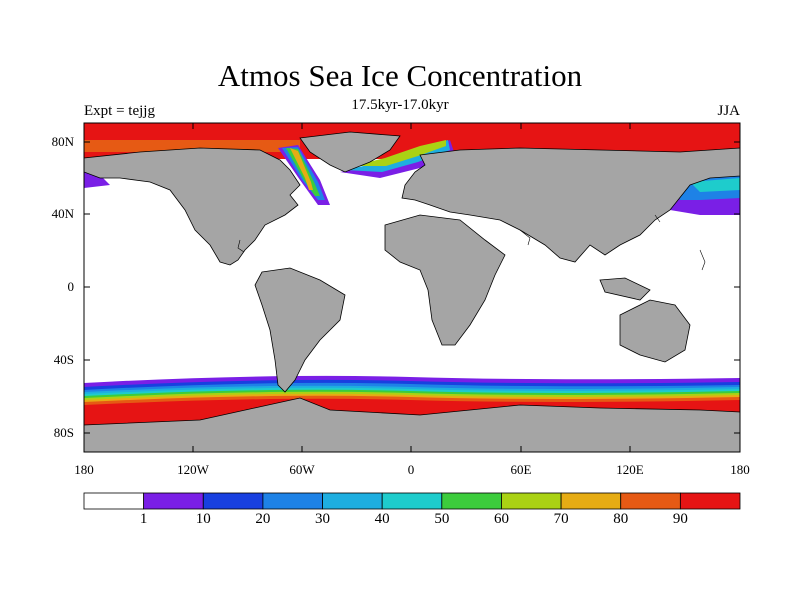 The width and height of the screenshot is (800, 600). I want to click on lon-label-120w: 120W, so click(193, 469).